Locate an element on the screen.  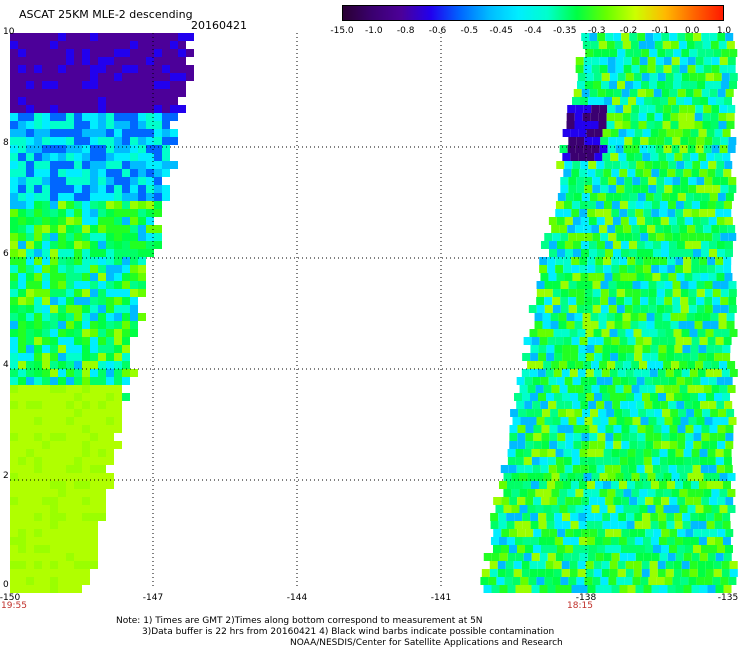
y-tick-2: 2 is located at coordinates (6, 476).